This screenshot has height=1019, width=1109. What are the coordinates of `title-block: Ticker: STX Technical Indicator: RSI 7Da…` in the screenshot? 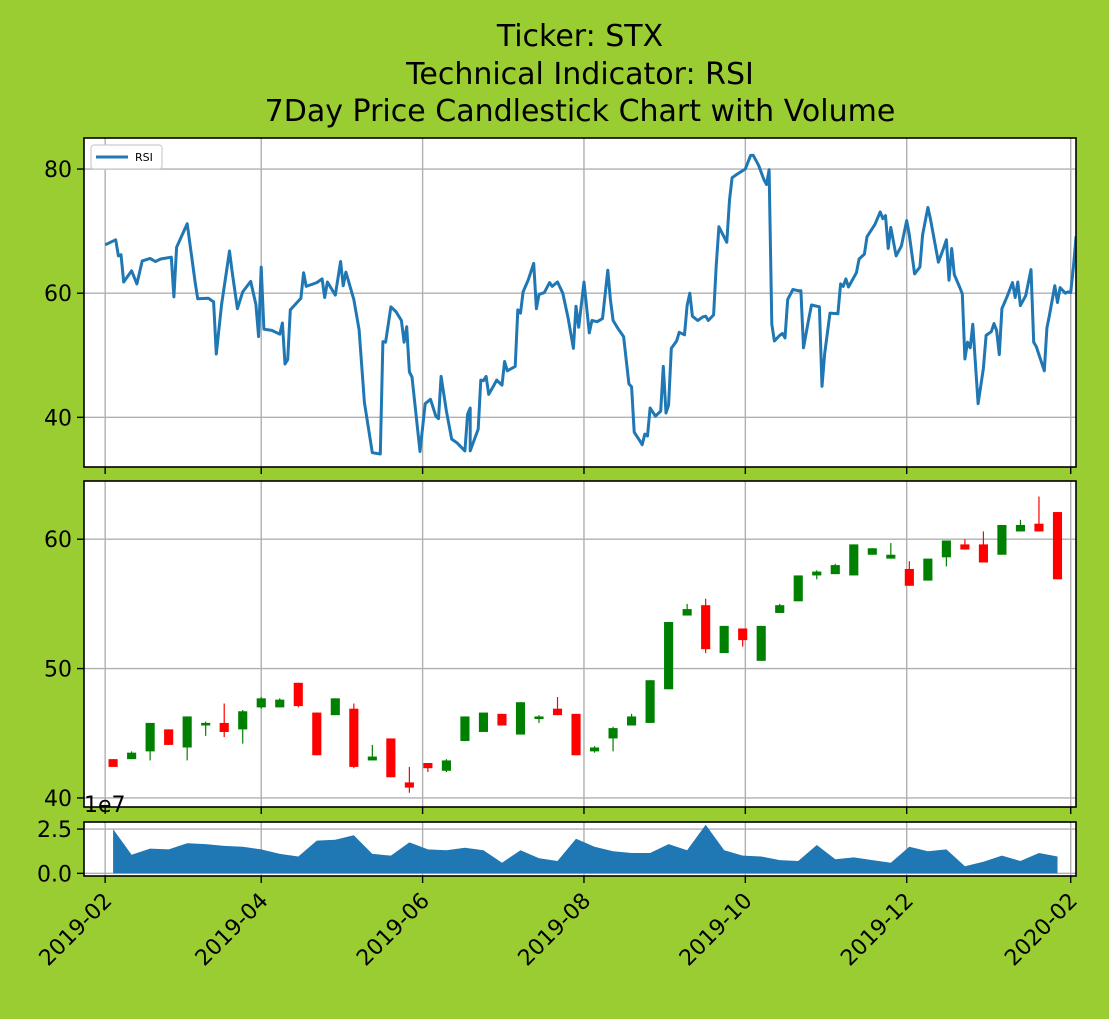 It's located at (580, 74).